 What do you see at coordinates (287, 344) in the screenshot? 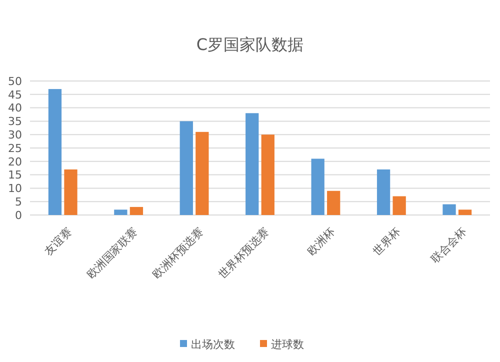
I see `legend-label: 进球数` at bounding box center [287, 344].